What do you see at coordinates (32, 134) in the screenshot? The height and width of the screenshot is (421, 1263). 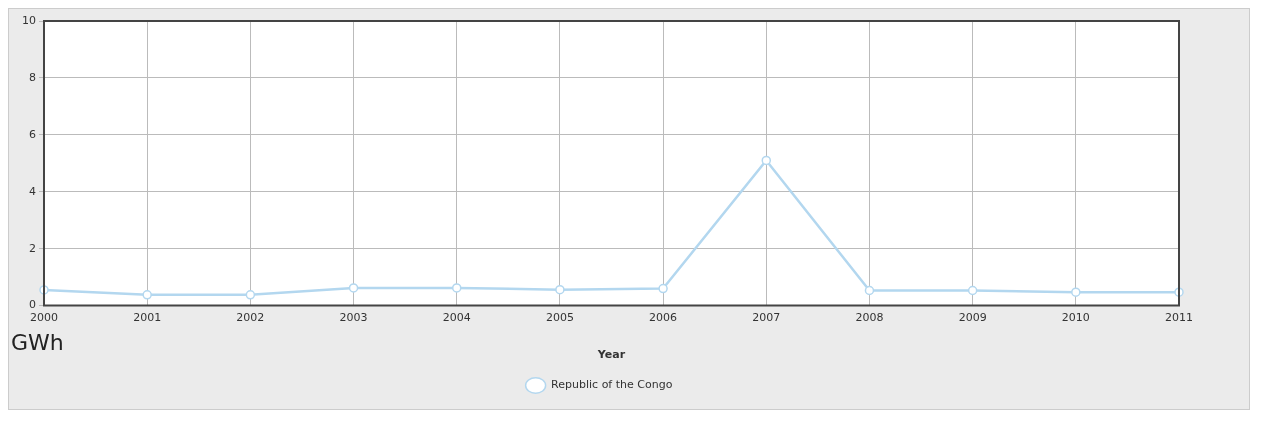 I see `y-tick-label: 6` at bounding box center [32, 134].